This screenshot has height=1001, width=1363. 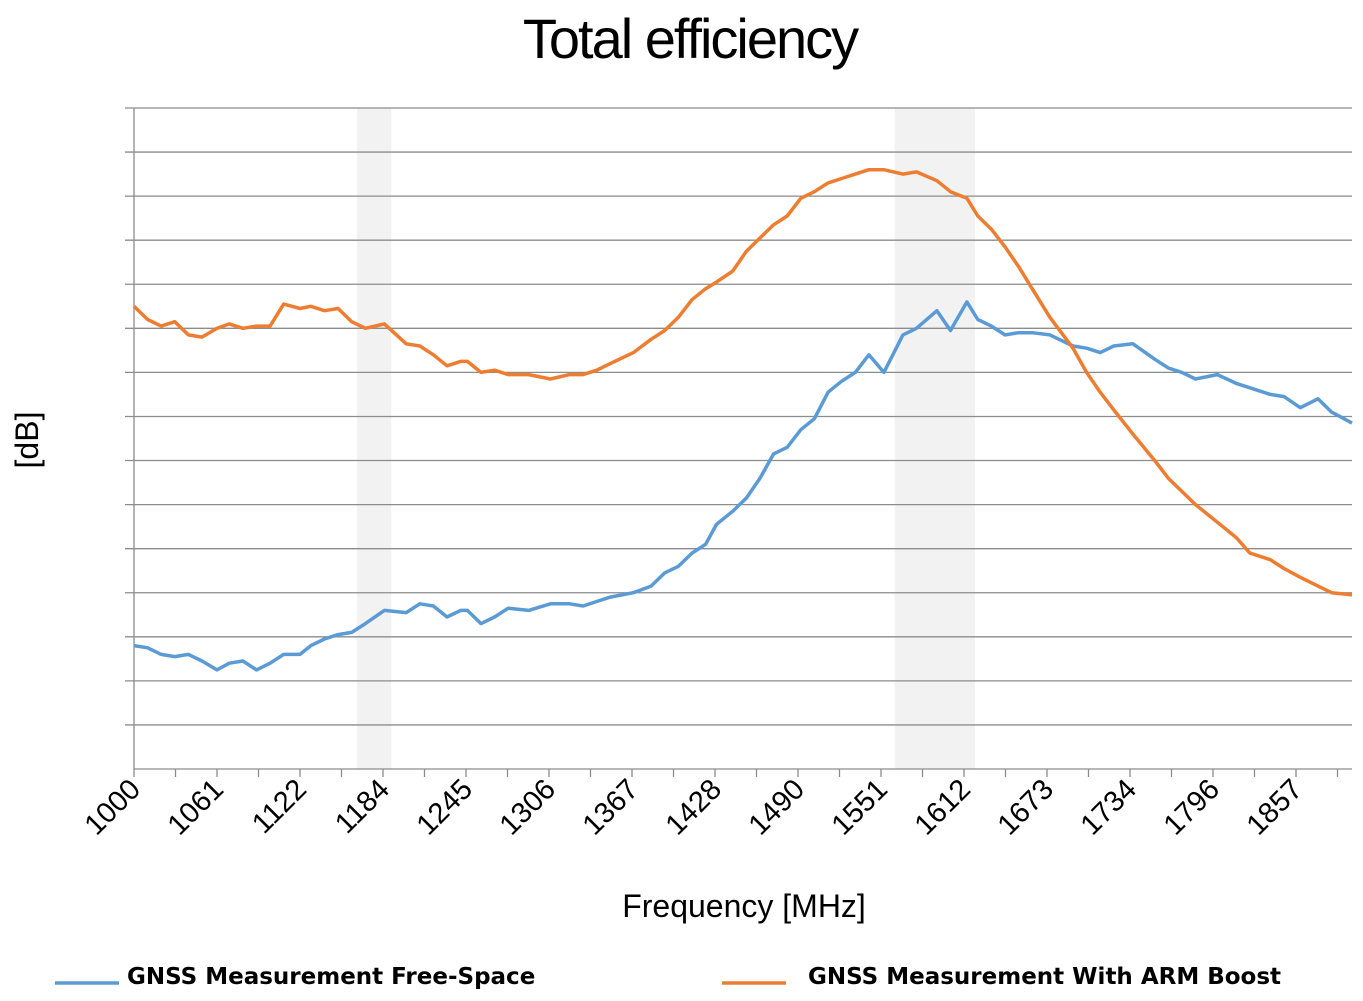 What do you see at coordinates (860, 807) in the screenshot?
I see `x-tick-label: 1551` at bounding box center [860, 807].